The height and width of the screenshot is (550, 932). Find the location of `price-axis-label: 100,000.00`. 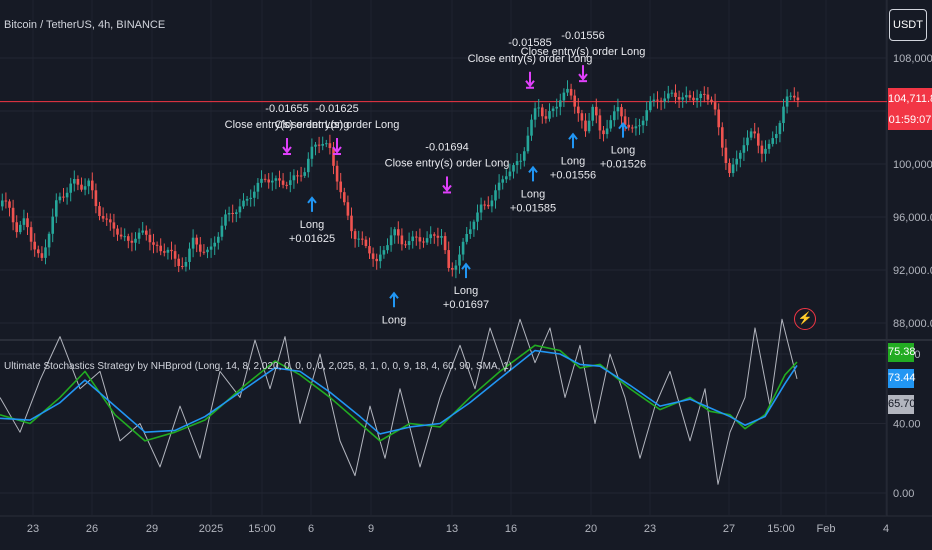

price-axis-label: 100,000.00 is located at coordinates (912, 165).